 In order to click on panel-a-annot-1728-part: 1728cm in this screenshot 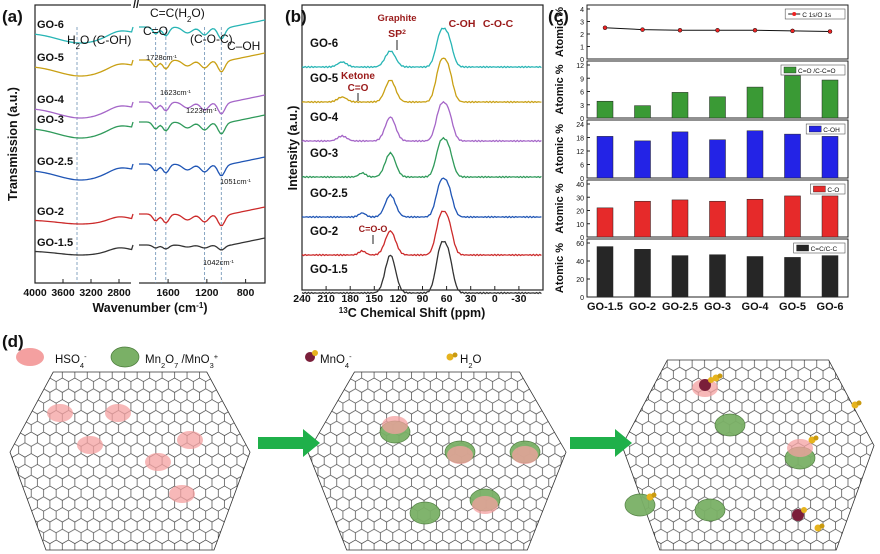, I will do `click(159, 57)`.